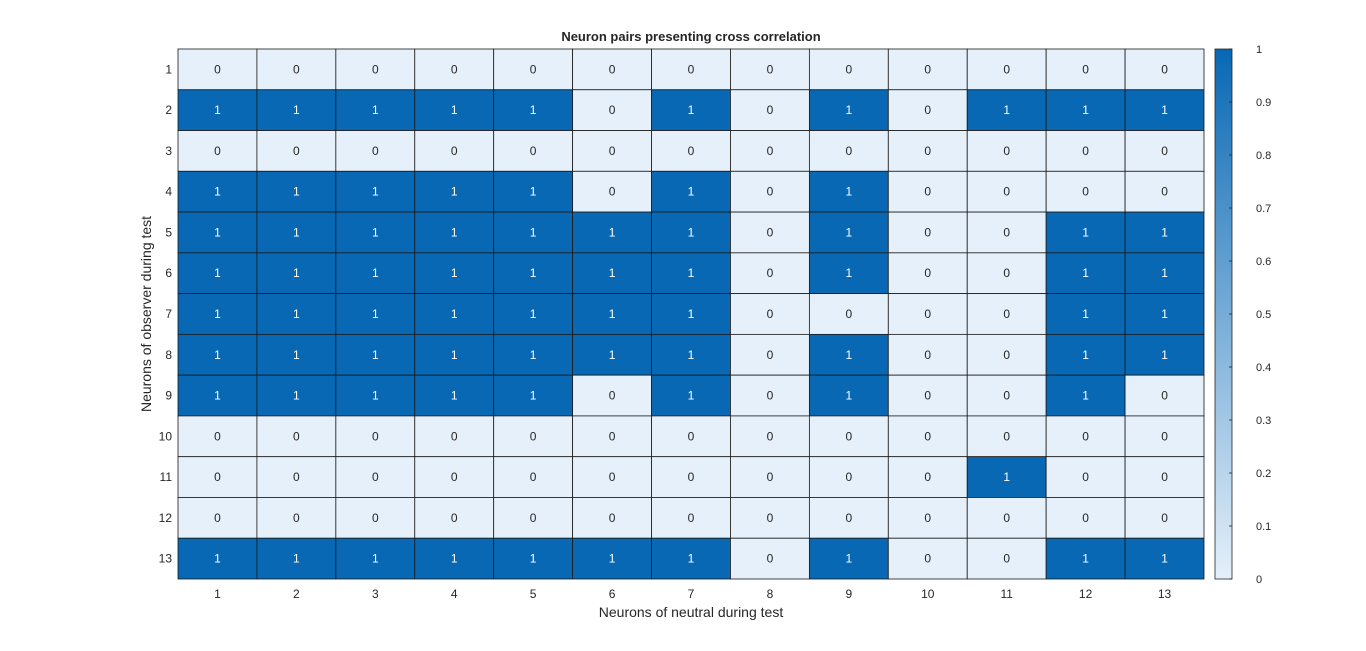  Describe the element at coordinates (146, 314) in the screenshot. I see `y-axis-label: Neurons of observer during test` at that location.